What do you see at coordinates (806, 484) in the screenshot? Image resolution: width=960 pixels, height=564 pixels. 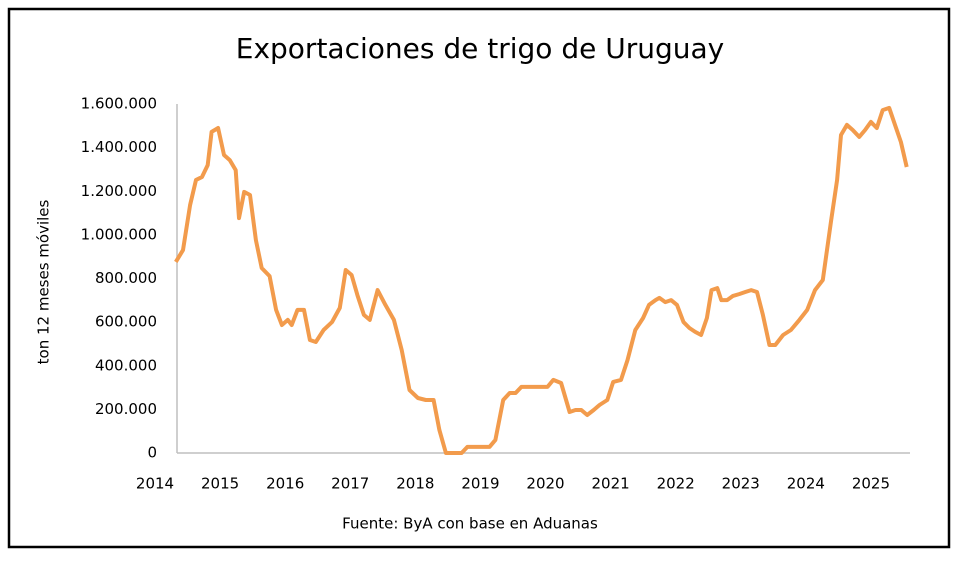 I see `x-tick-label: 2024` at bounding box center [806, 484].